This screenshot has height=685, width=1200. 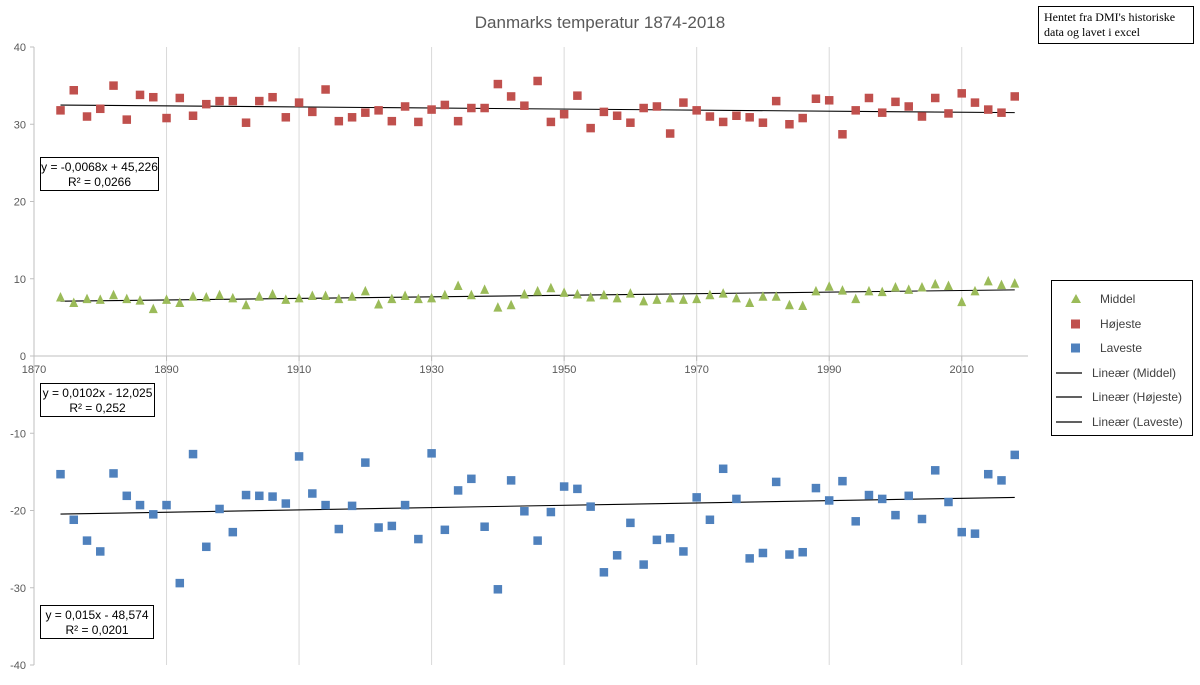 I want to click on y-tick-label: -20, so click(x=18, y=512).